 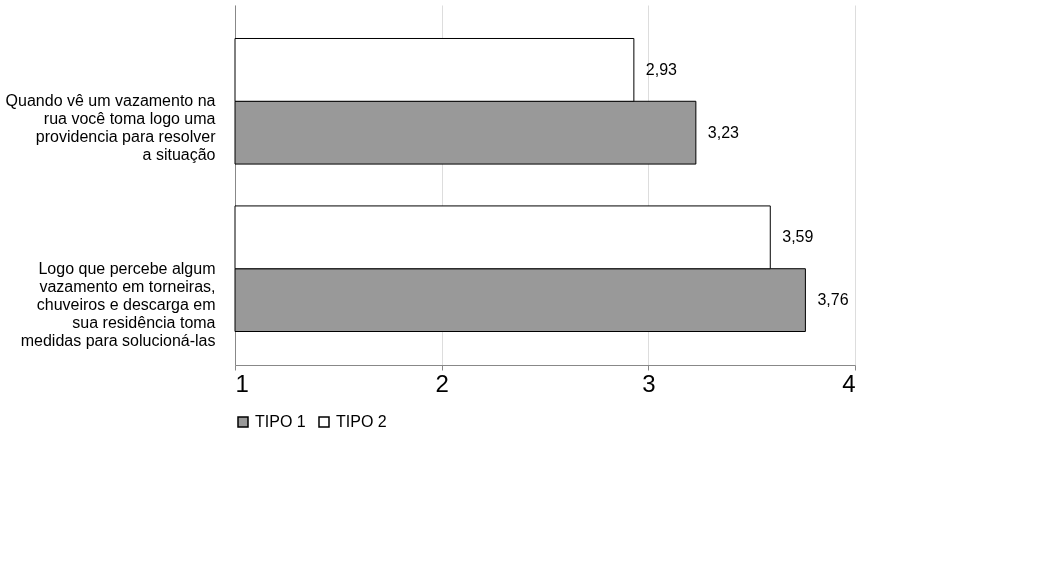 What do you see at coordinates (833, 300) in the screenshot?
I see `data-label: 3,76` at bounding box center [833, 300].